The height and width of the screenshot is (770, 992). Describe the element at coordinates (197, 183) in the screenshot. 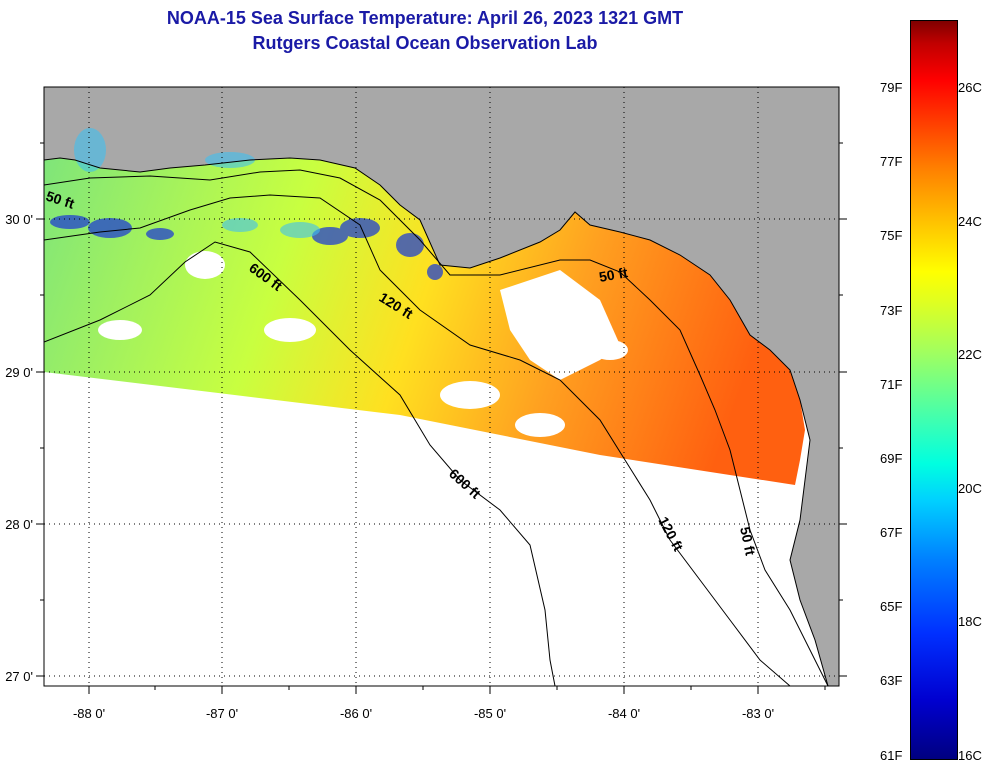

I see `cool-water-patches` at that location.